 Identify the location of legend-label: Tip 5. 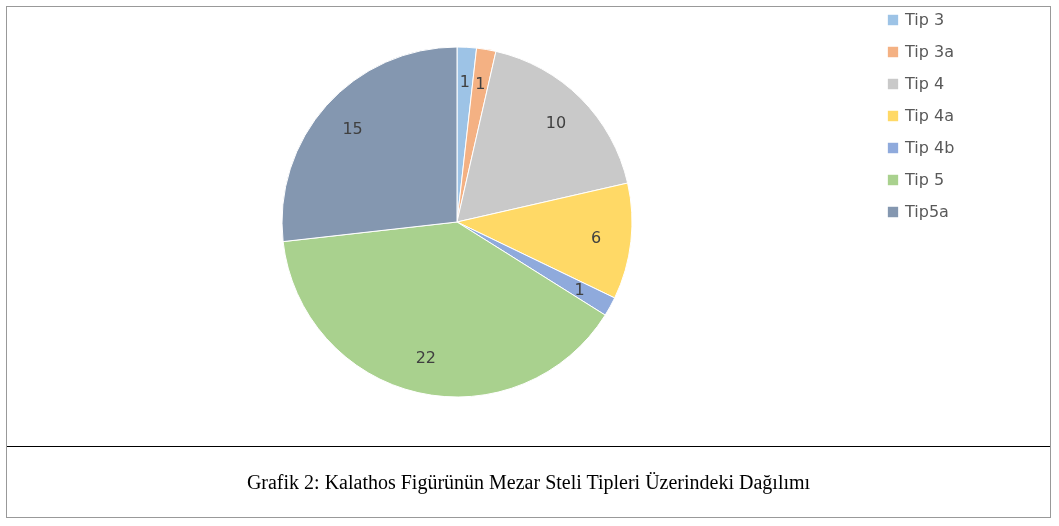
(924, 179).